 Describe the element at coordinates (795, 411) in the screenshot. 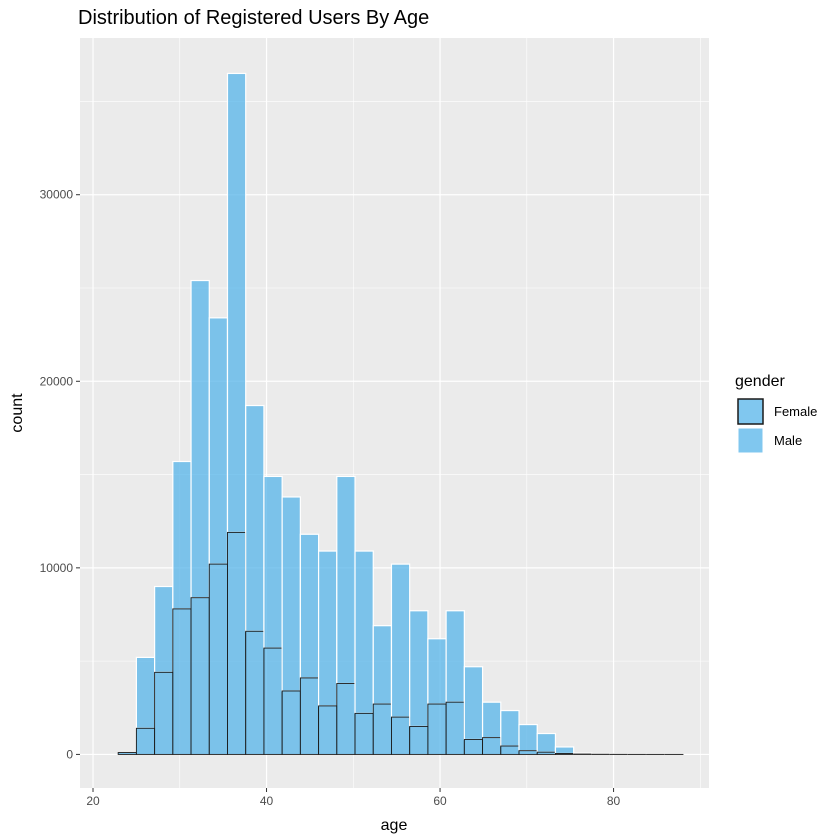

I see `legend-label-female: Female` at that location.